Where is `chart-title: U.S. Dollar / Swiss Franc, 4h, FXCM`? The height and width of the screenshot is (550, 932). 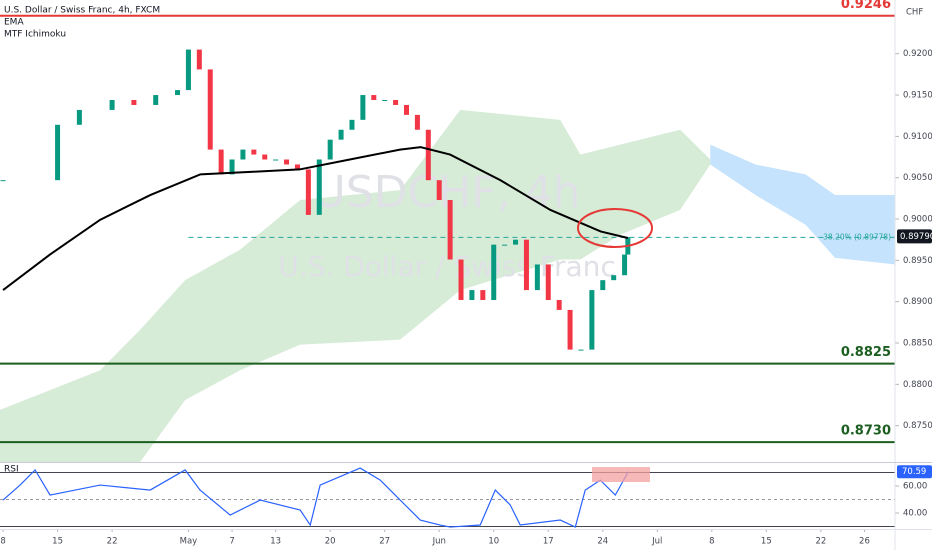 chart-title: U.S. Dollar / Swiss Franc, 4h, FXCM is located at coordinates (82, 11).